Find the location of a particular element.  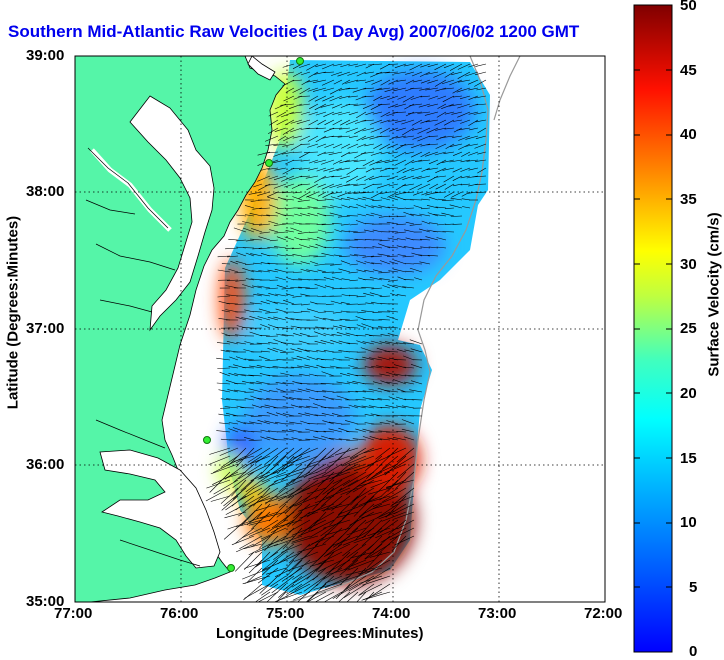

colorbar-tick-label: 50 is located at coordinates (688, 7).